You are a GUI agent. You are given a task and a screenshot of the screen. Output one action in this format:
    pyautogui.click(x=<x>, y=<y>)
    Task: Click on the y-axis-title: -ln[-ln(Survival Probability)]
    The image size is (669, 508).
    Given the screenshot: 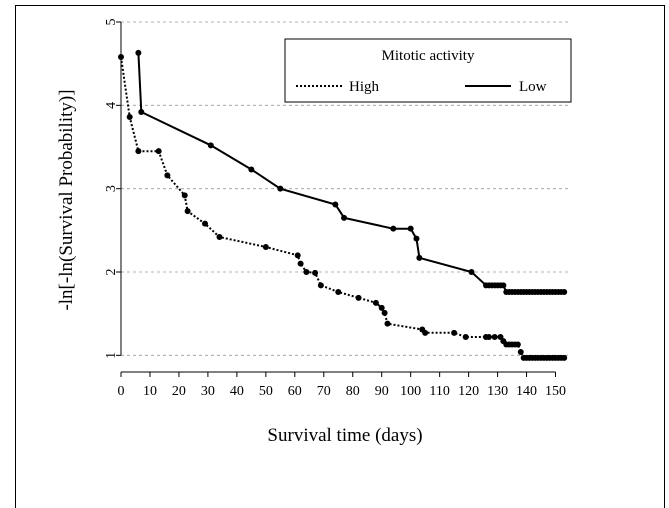 What is the action you would take?
    pyautogui.click(x=66, y=199)
    